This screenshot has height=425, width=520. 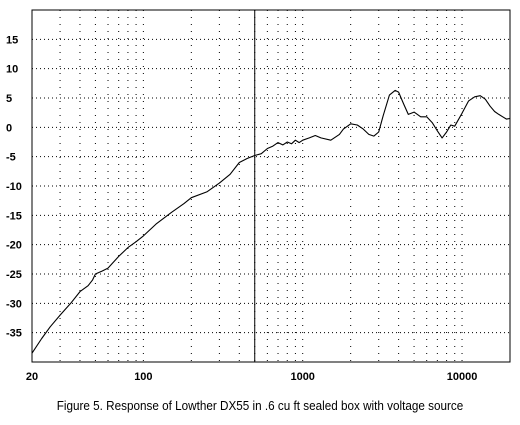 What do you see at coordinates (143, 377) in the screenshot?
I see `x-tick-label: 100` at bounding box center [143, 377].